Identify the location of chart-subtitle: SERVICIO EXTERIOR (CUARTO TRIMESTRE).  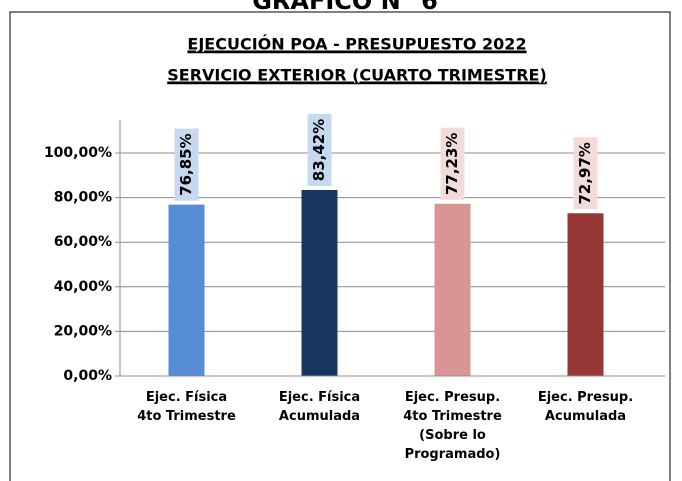
(357, 75).